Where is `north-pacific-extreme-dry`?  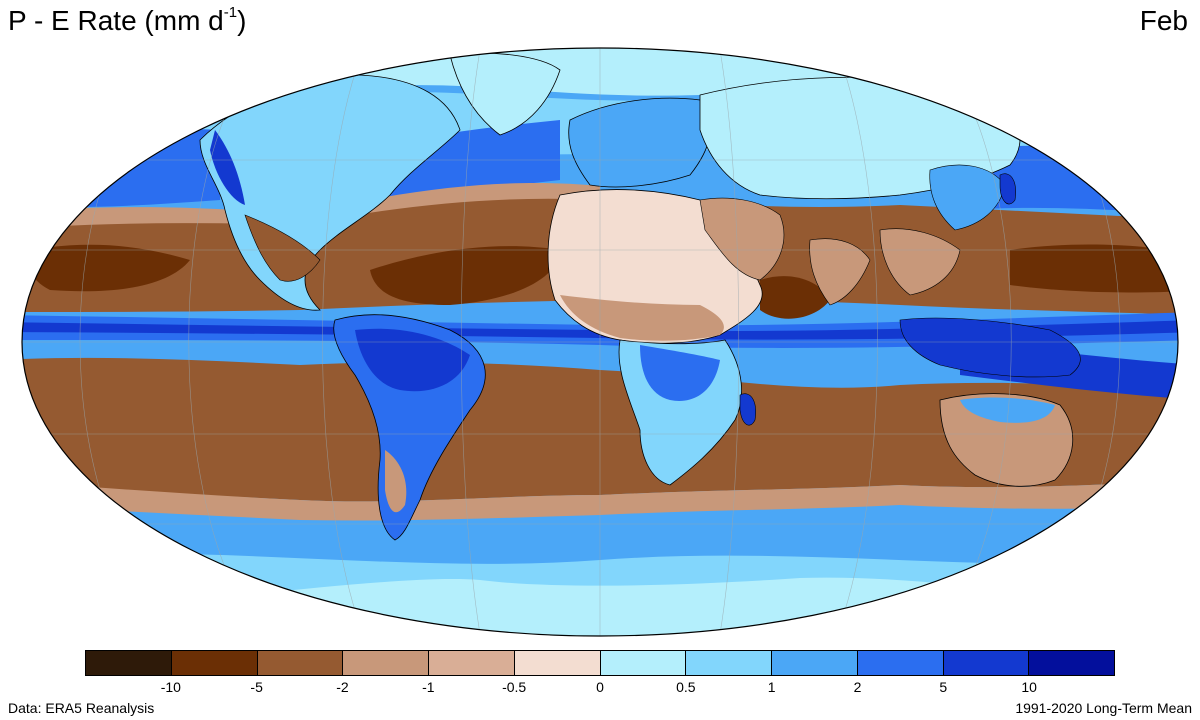 north-pacific-extreme-dry is located at coordinates (109, 268).